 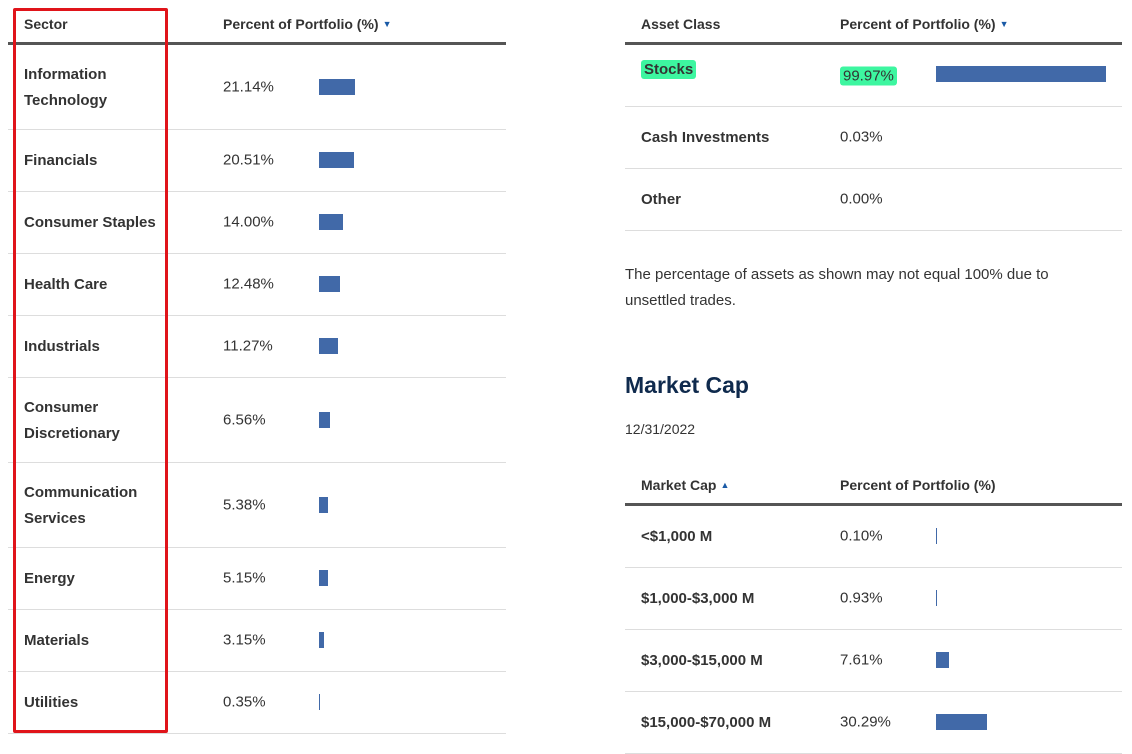 What do you see at coordinates (57, 640) in the screenshot?
I see `sector-name: Materials` at bounding box center [57, 640].